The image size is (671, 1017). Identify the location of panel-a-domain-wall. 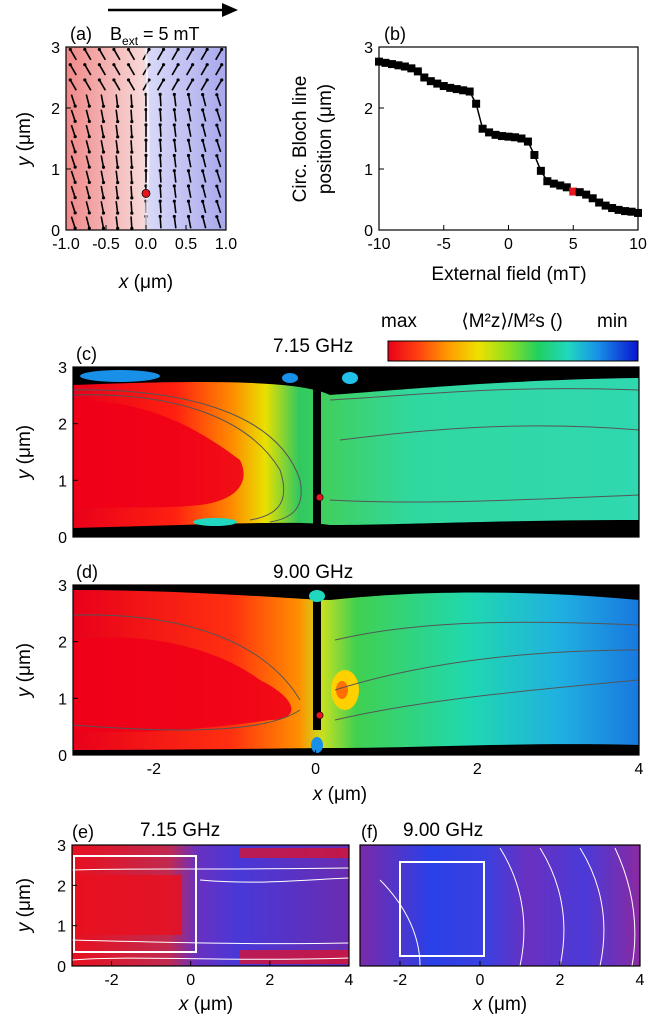
(147, 138).